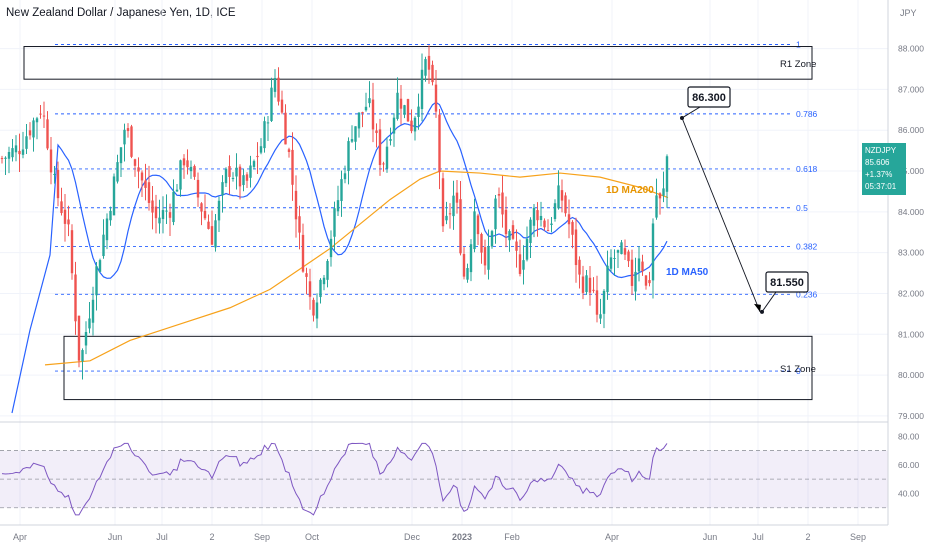 The image size is (932, 550). What do you see at coordinates (911, 130) in the screenshot?
I see `price-tick-label: 86.000` at bounding box center [911, 130].